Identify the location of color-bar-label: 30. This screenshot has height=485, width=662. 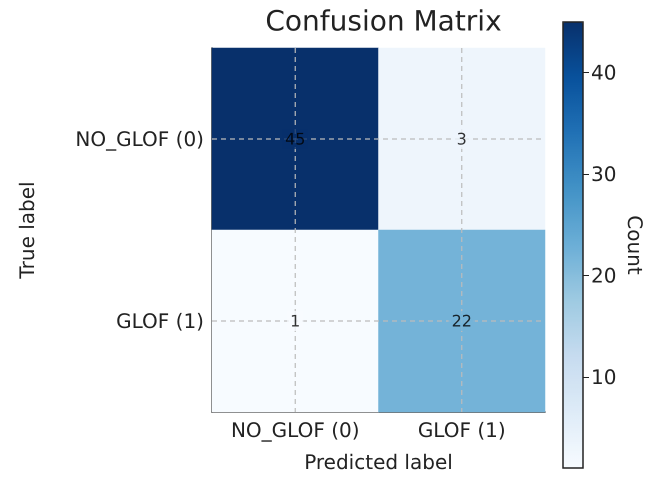
(603, 174).